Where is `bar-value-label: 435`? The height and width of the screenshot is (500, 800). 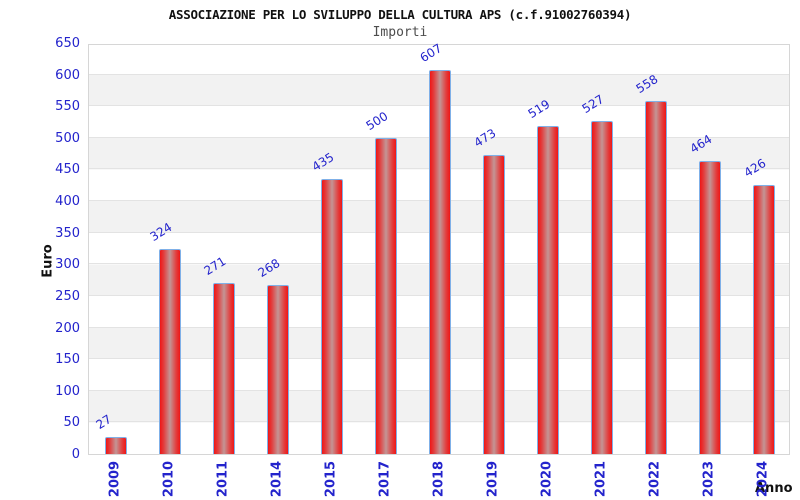 bar-value-label: 435 is located at coordinates (323, 161).